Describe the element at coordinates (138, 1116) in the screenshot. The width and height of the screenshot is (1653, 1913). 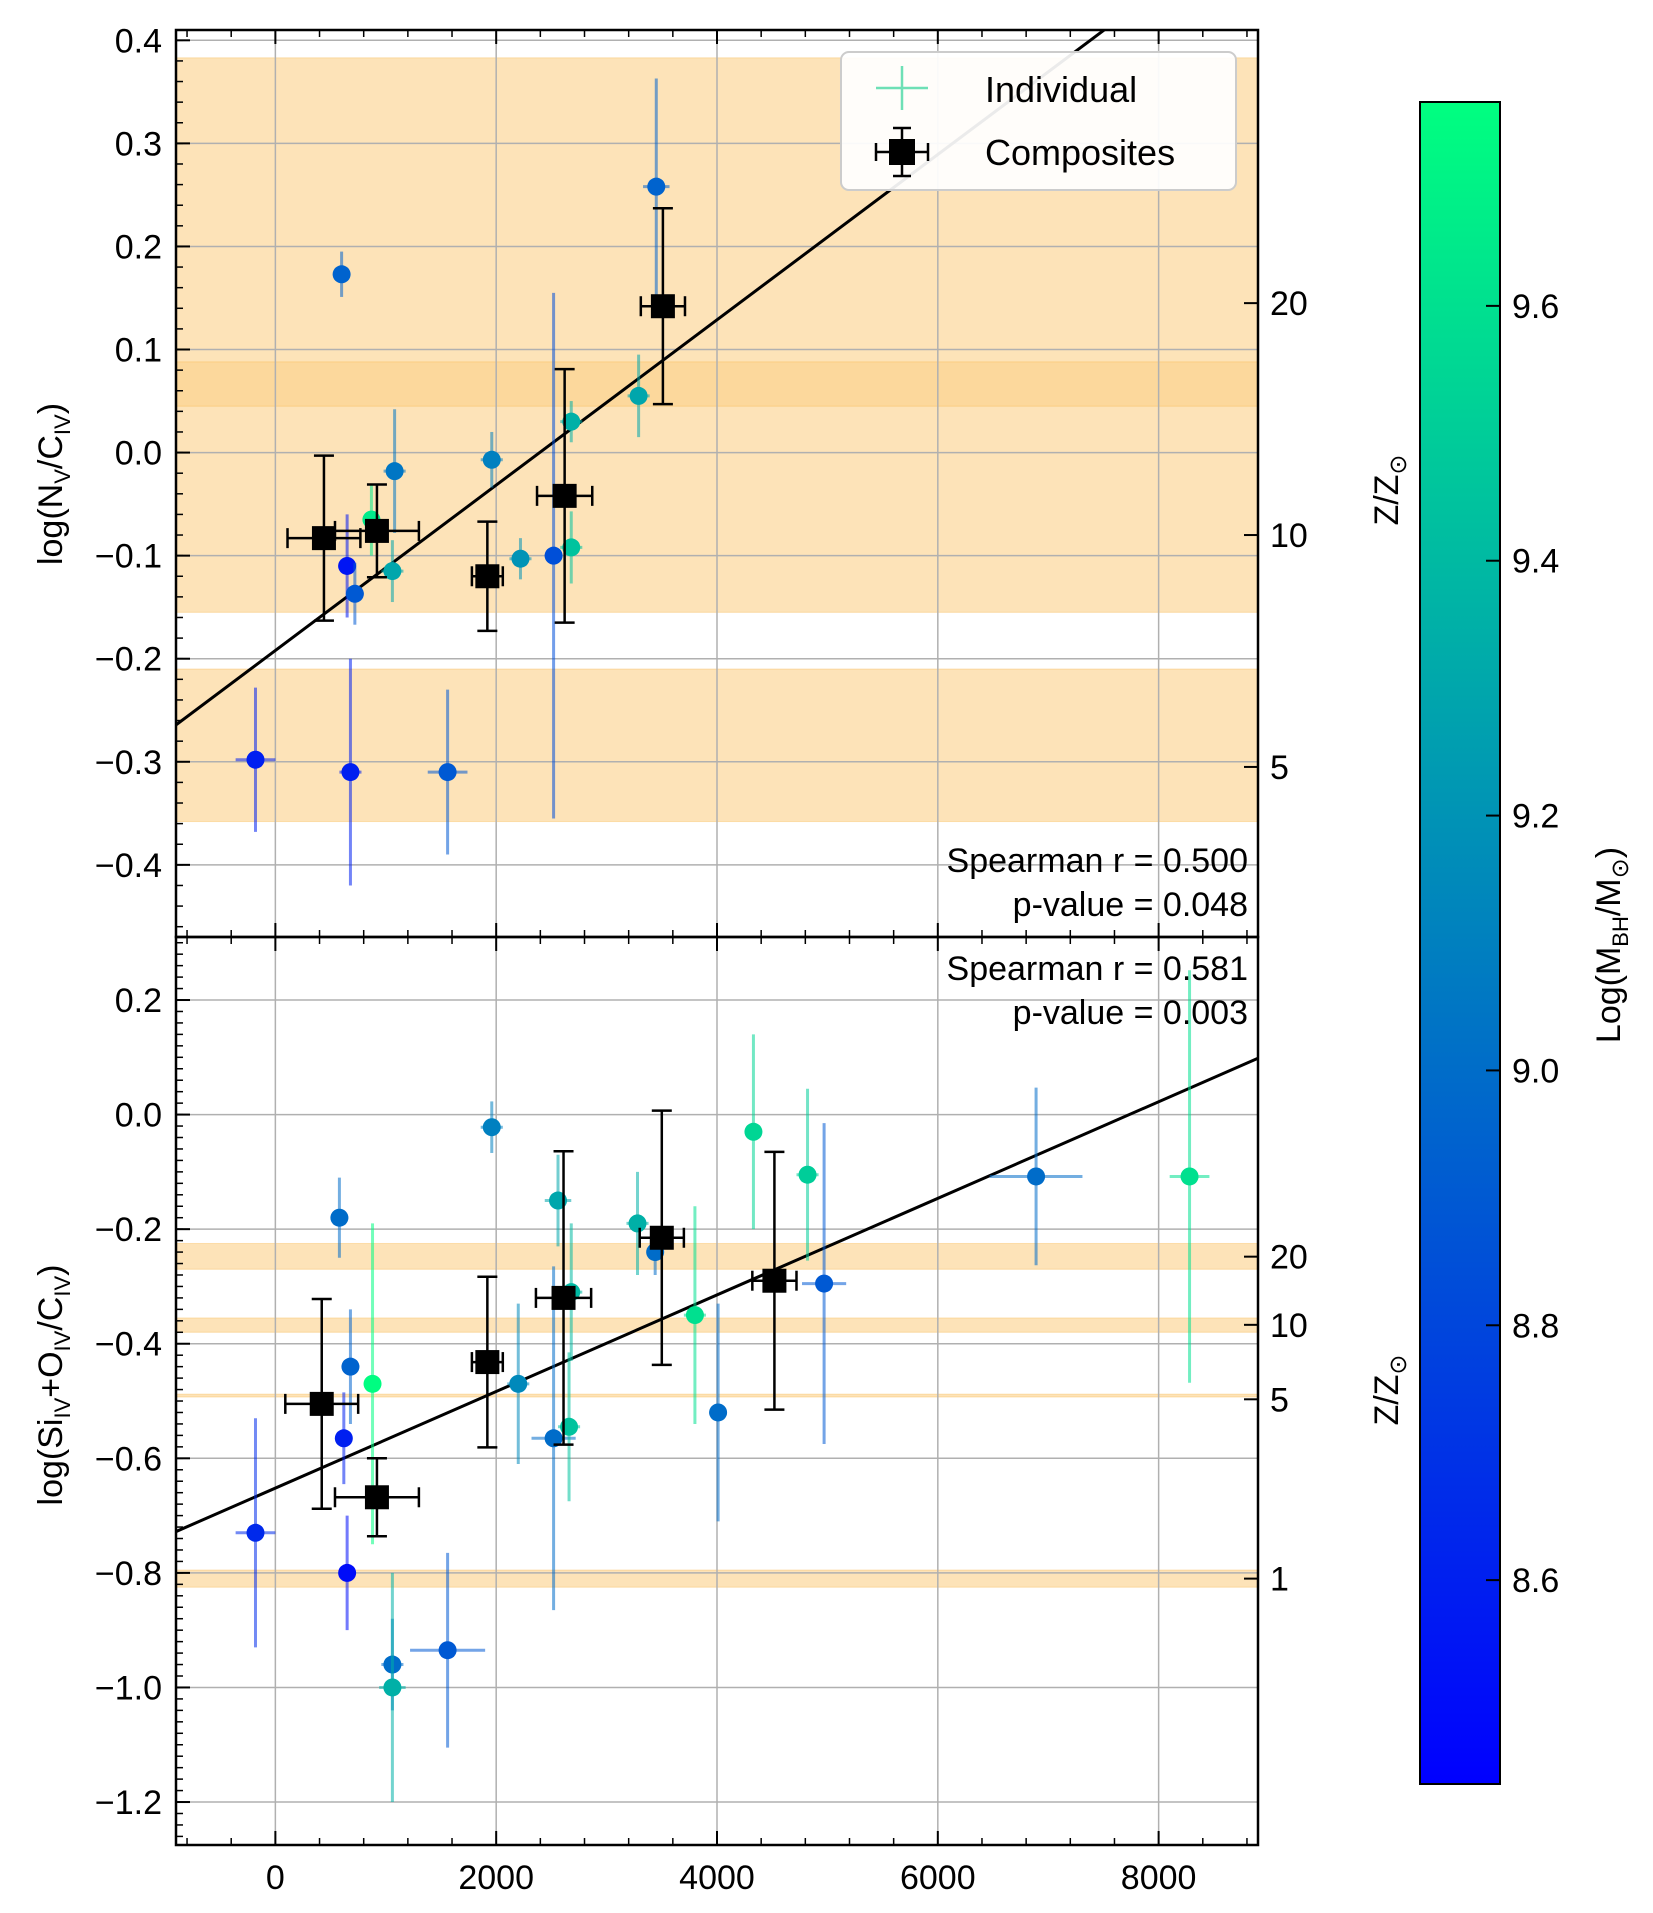
I see `bot-y-tick-label: 0.0` at that location.